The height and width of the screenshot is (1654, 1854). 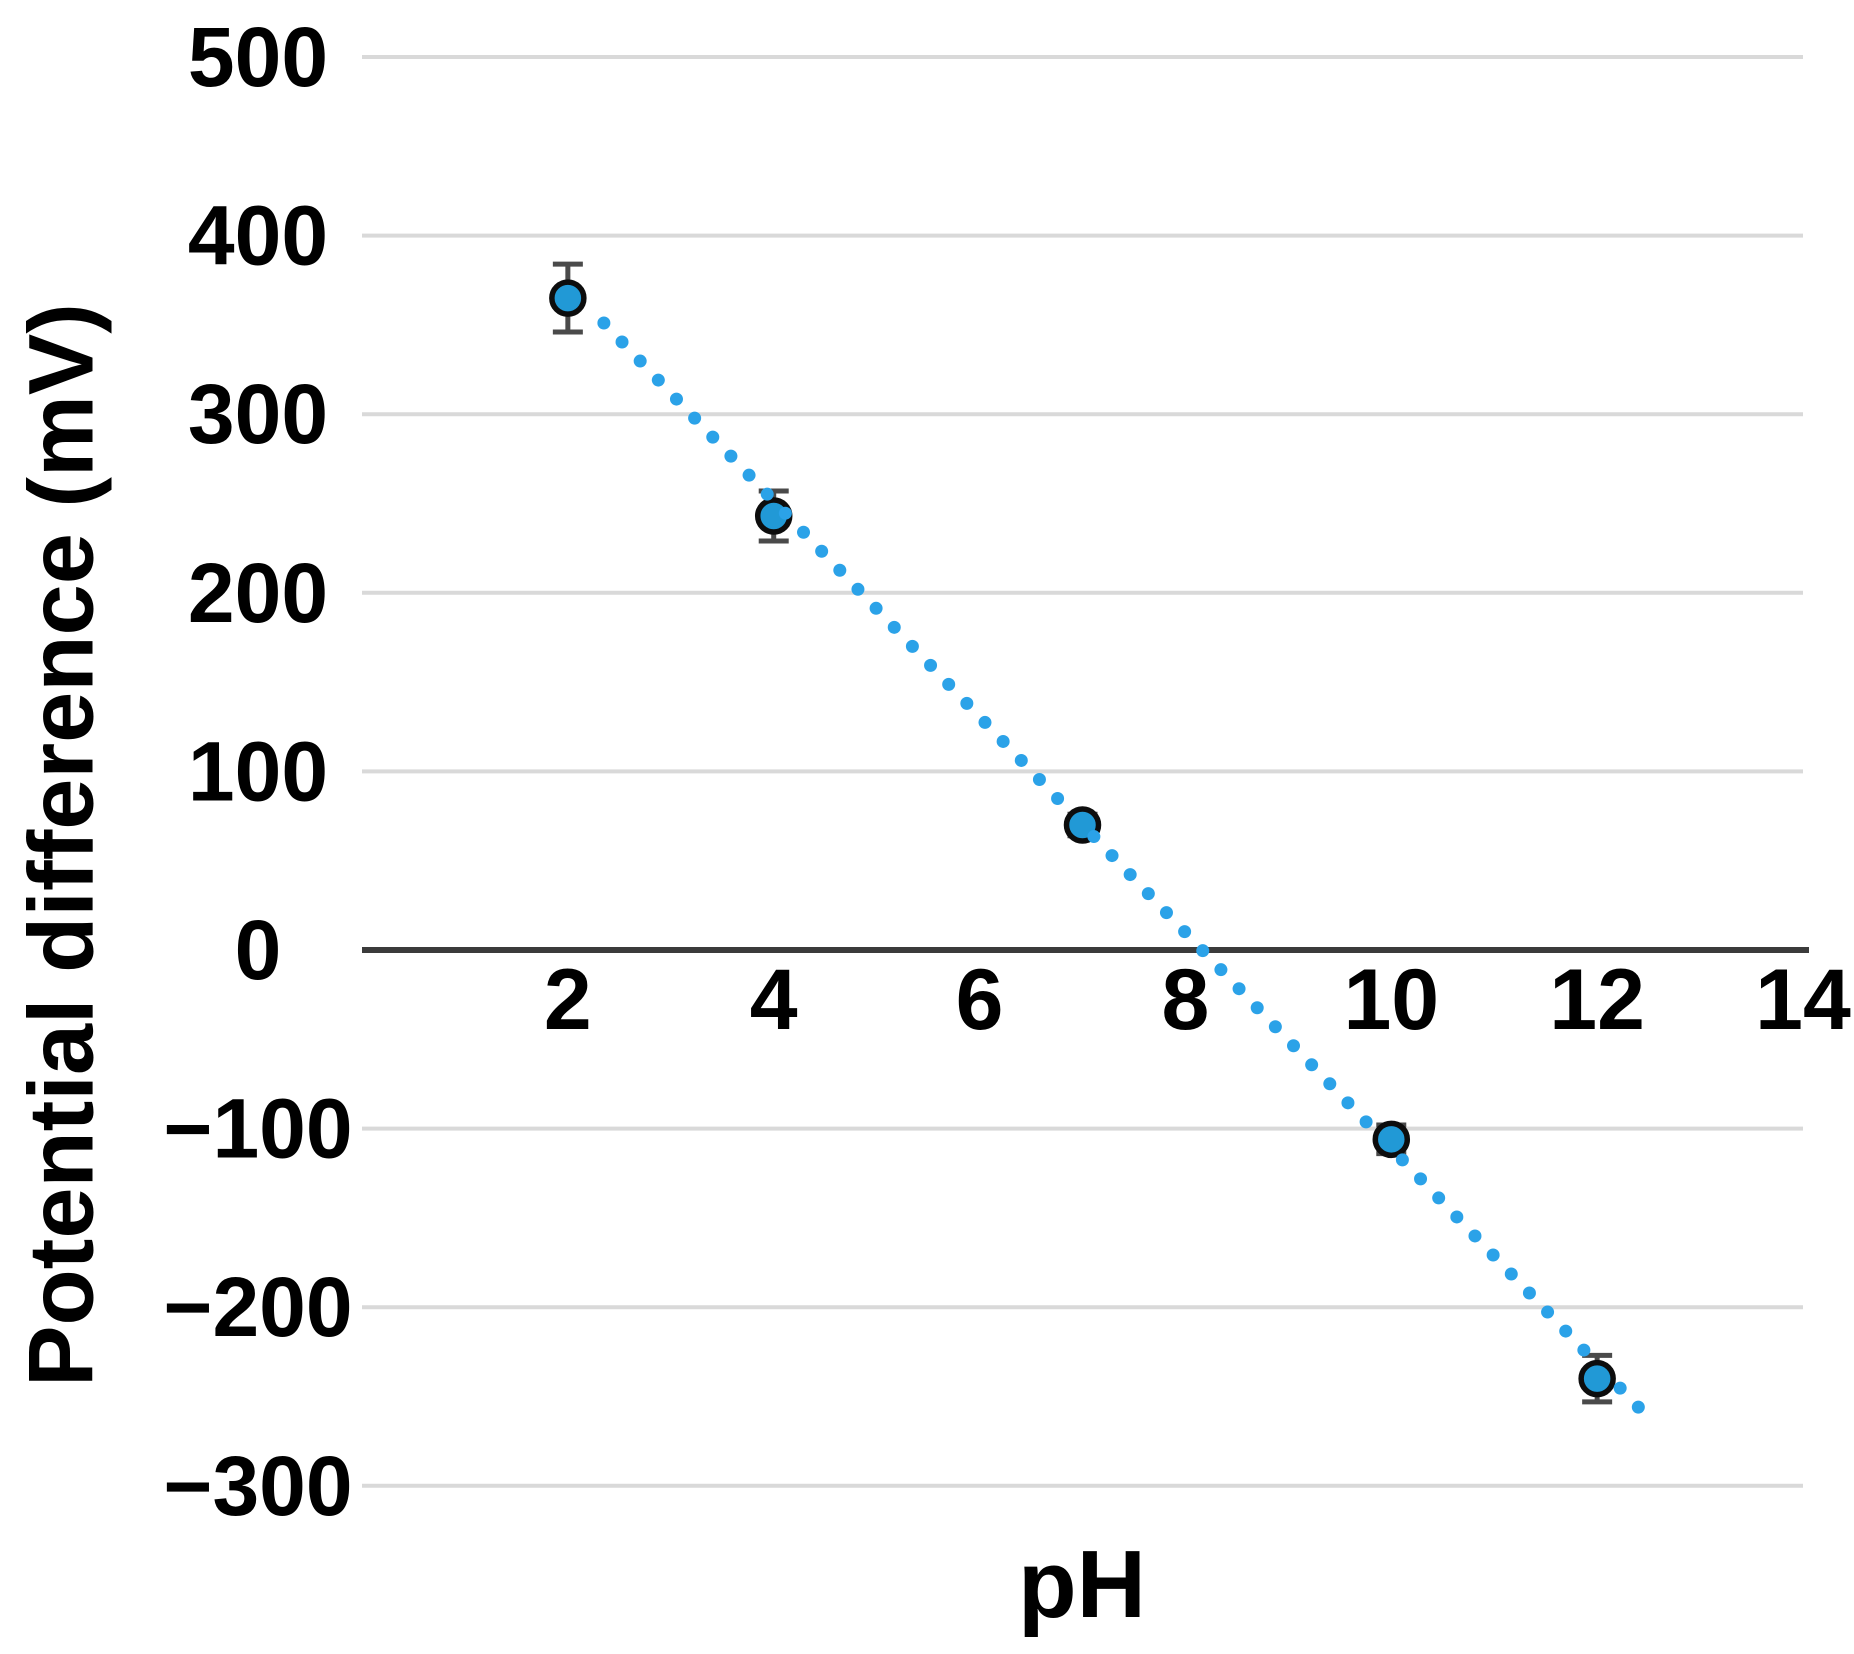 What do you see at coordinates (258, 771) in the screenshot?
I see `y-tick-label-100: 100` at bounding box center [258, 771].